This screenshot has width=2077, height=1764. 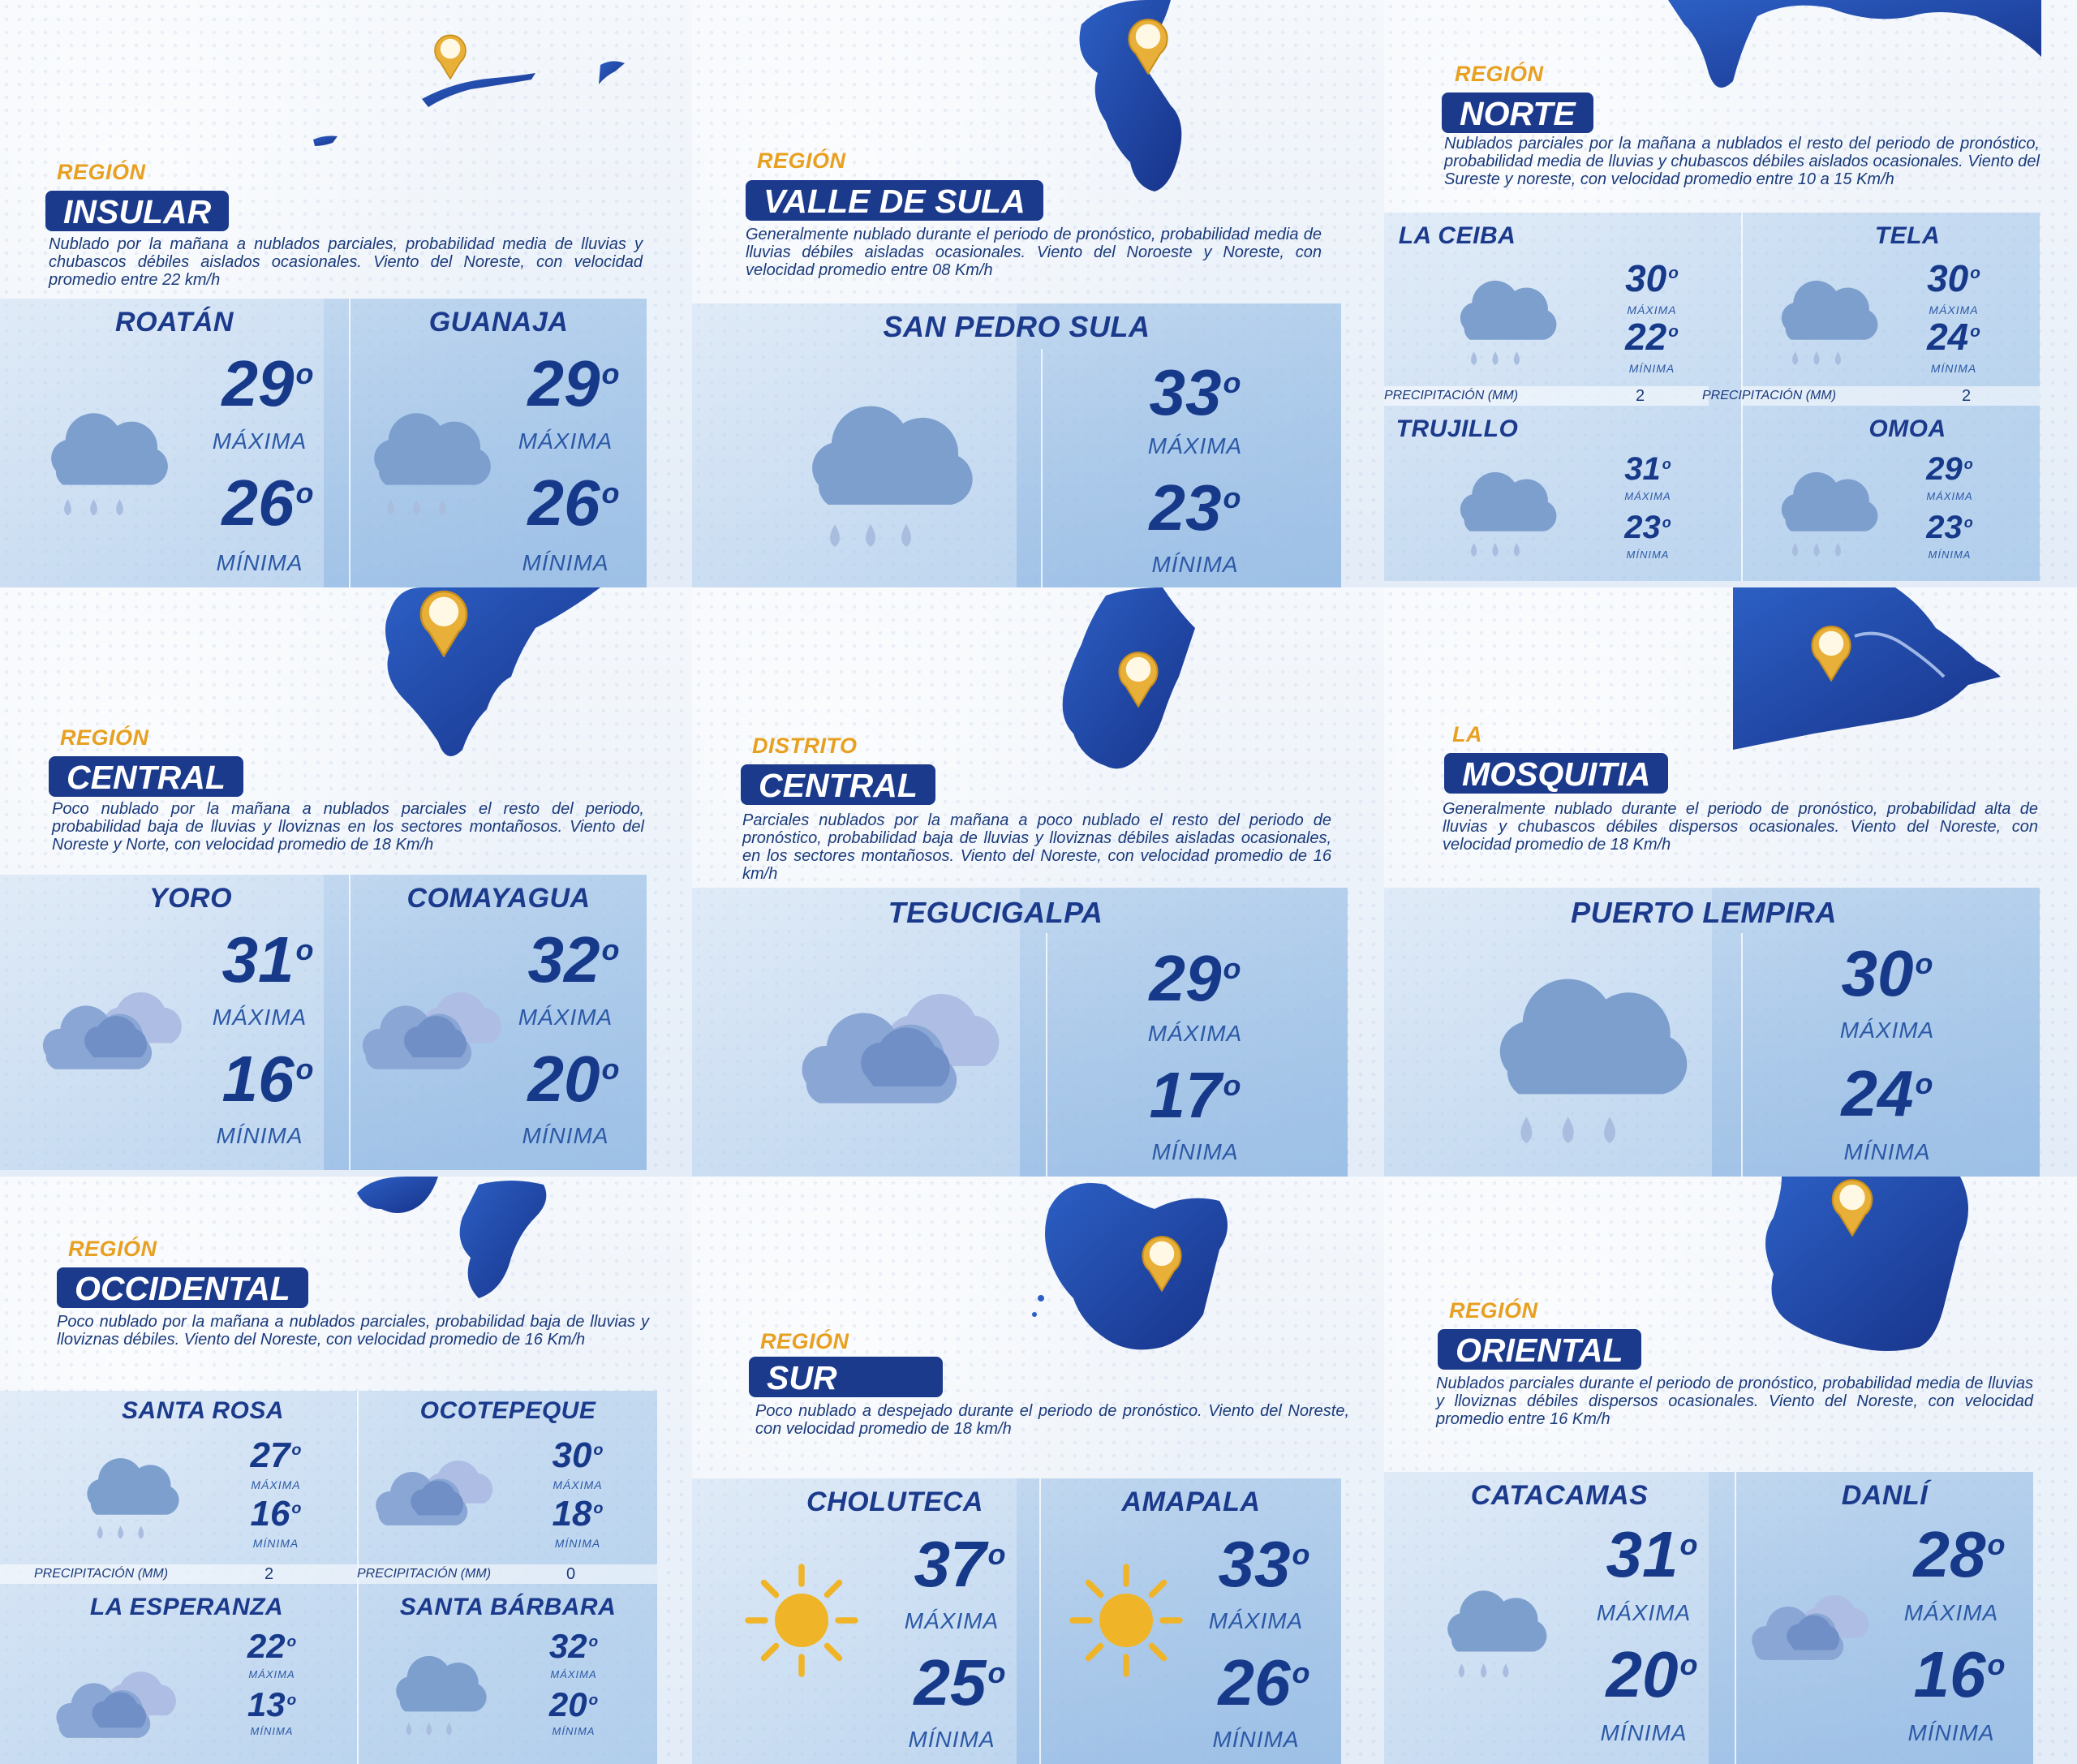 What do you see at coordinates (1191, 1621) in the screenshot?
I see `city-forecast-amapala: AMAPALA 33o MÁXIMA 26o MÍNIMA` at bounding box center [1191, 1621].